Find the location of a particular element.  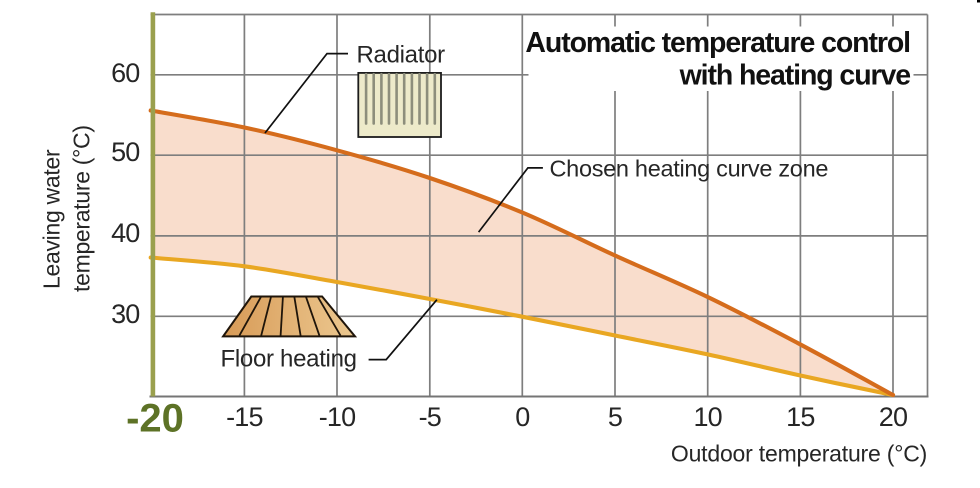

svg-text: -20 is located at coordinates (155, 419).